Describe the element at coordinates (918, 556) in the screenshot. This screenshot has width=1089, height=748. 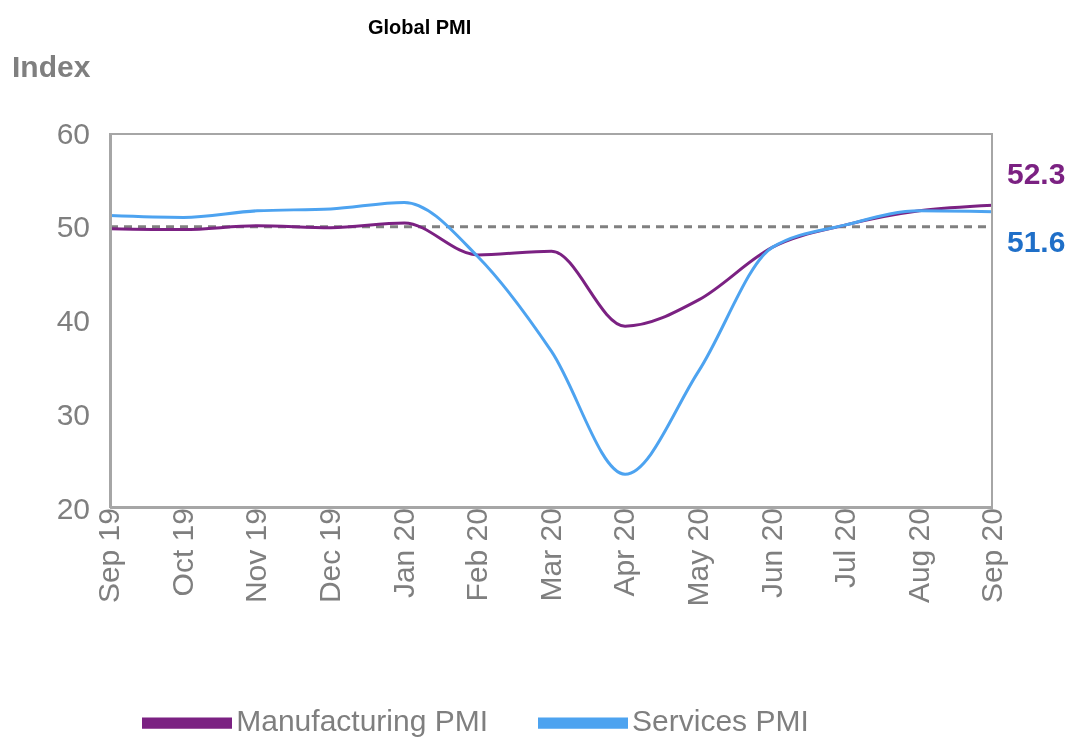
I see `x-tick-label: Aug 20` at that location.